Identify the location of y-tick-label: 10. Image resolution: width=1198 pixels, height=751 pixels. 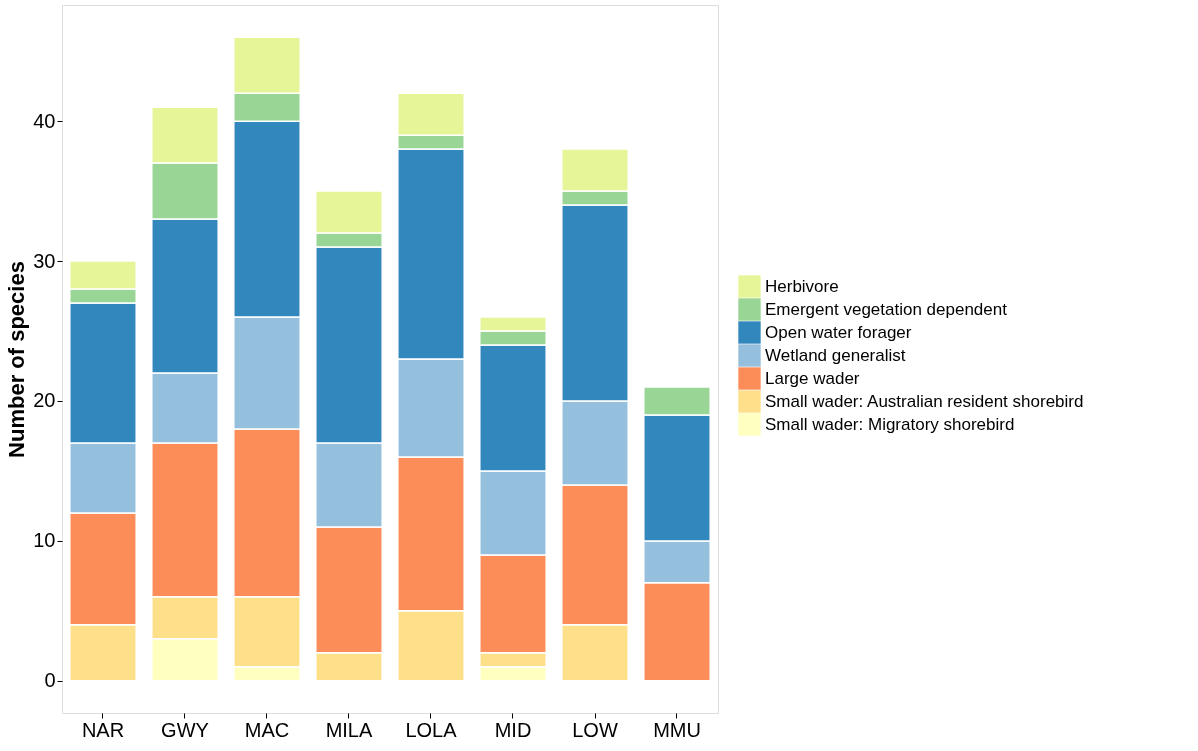
(44, 540).